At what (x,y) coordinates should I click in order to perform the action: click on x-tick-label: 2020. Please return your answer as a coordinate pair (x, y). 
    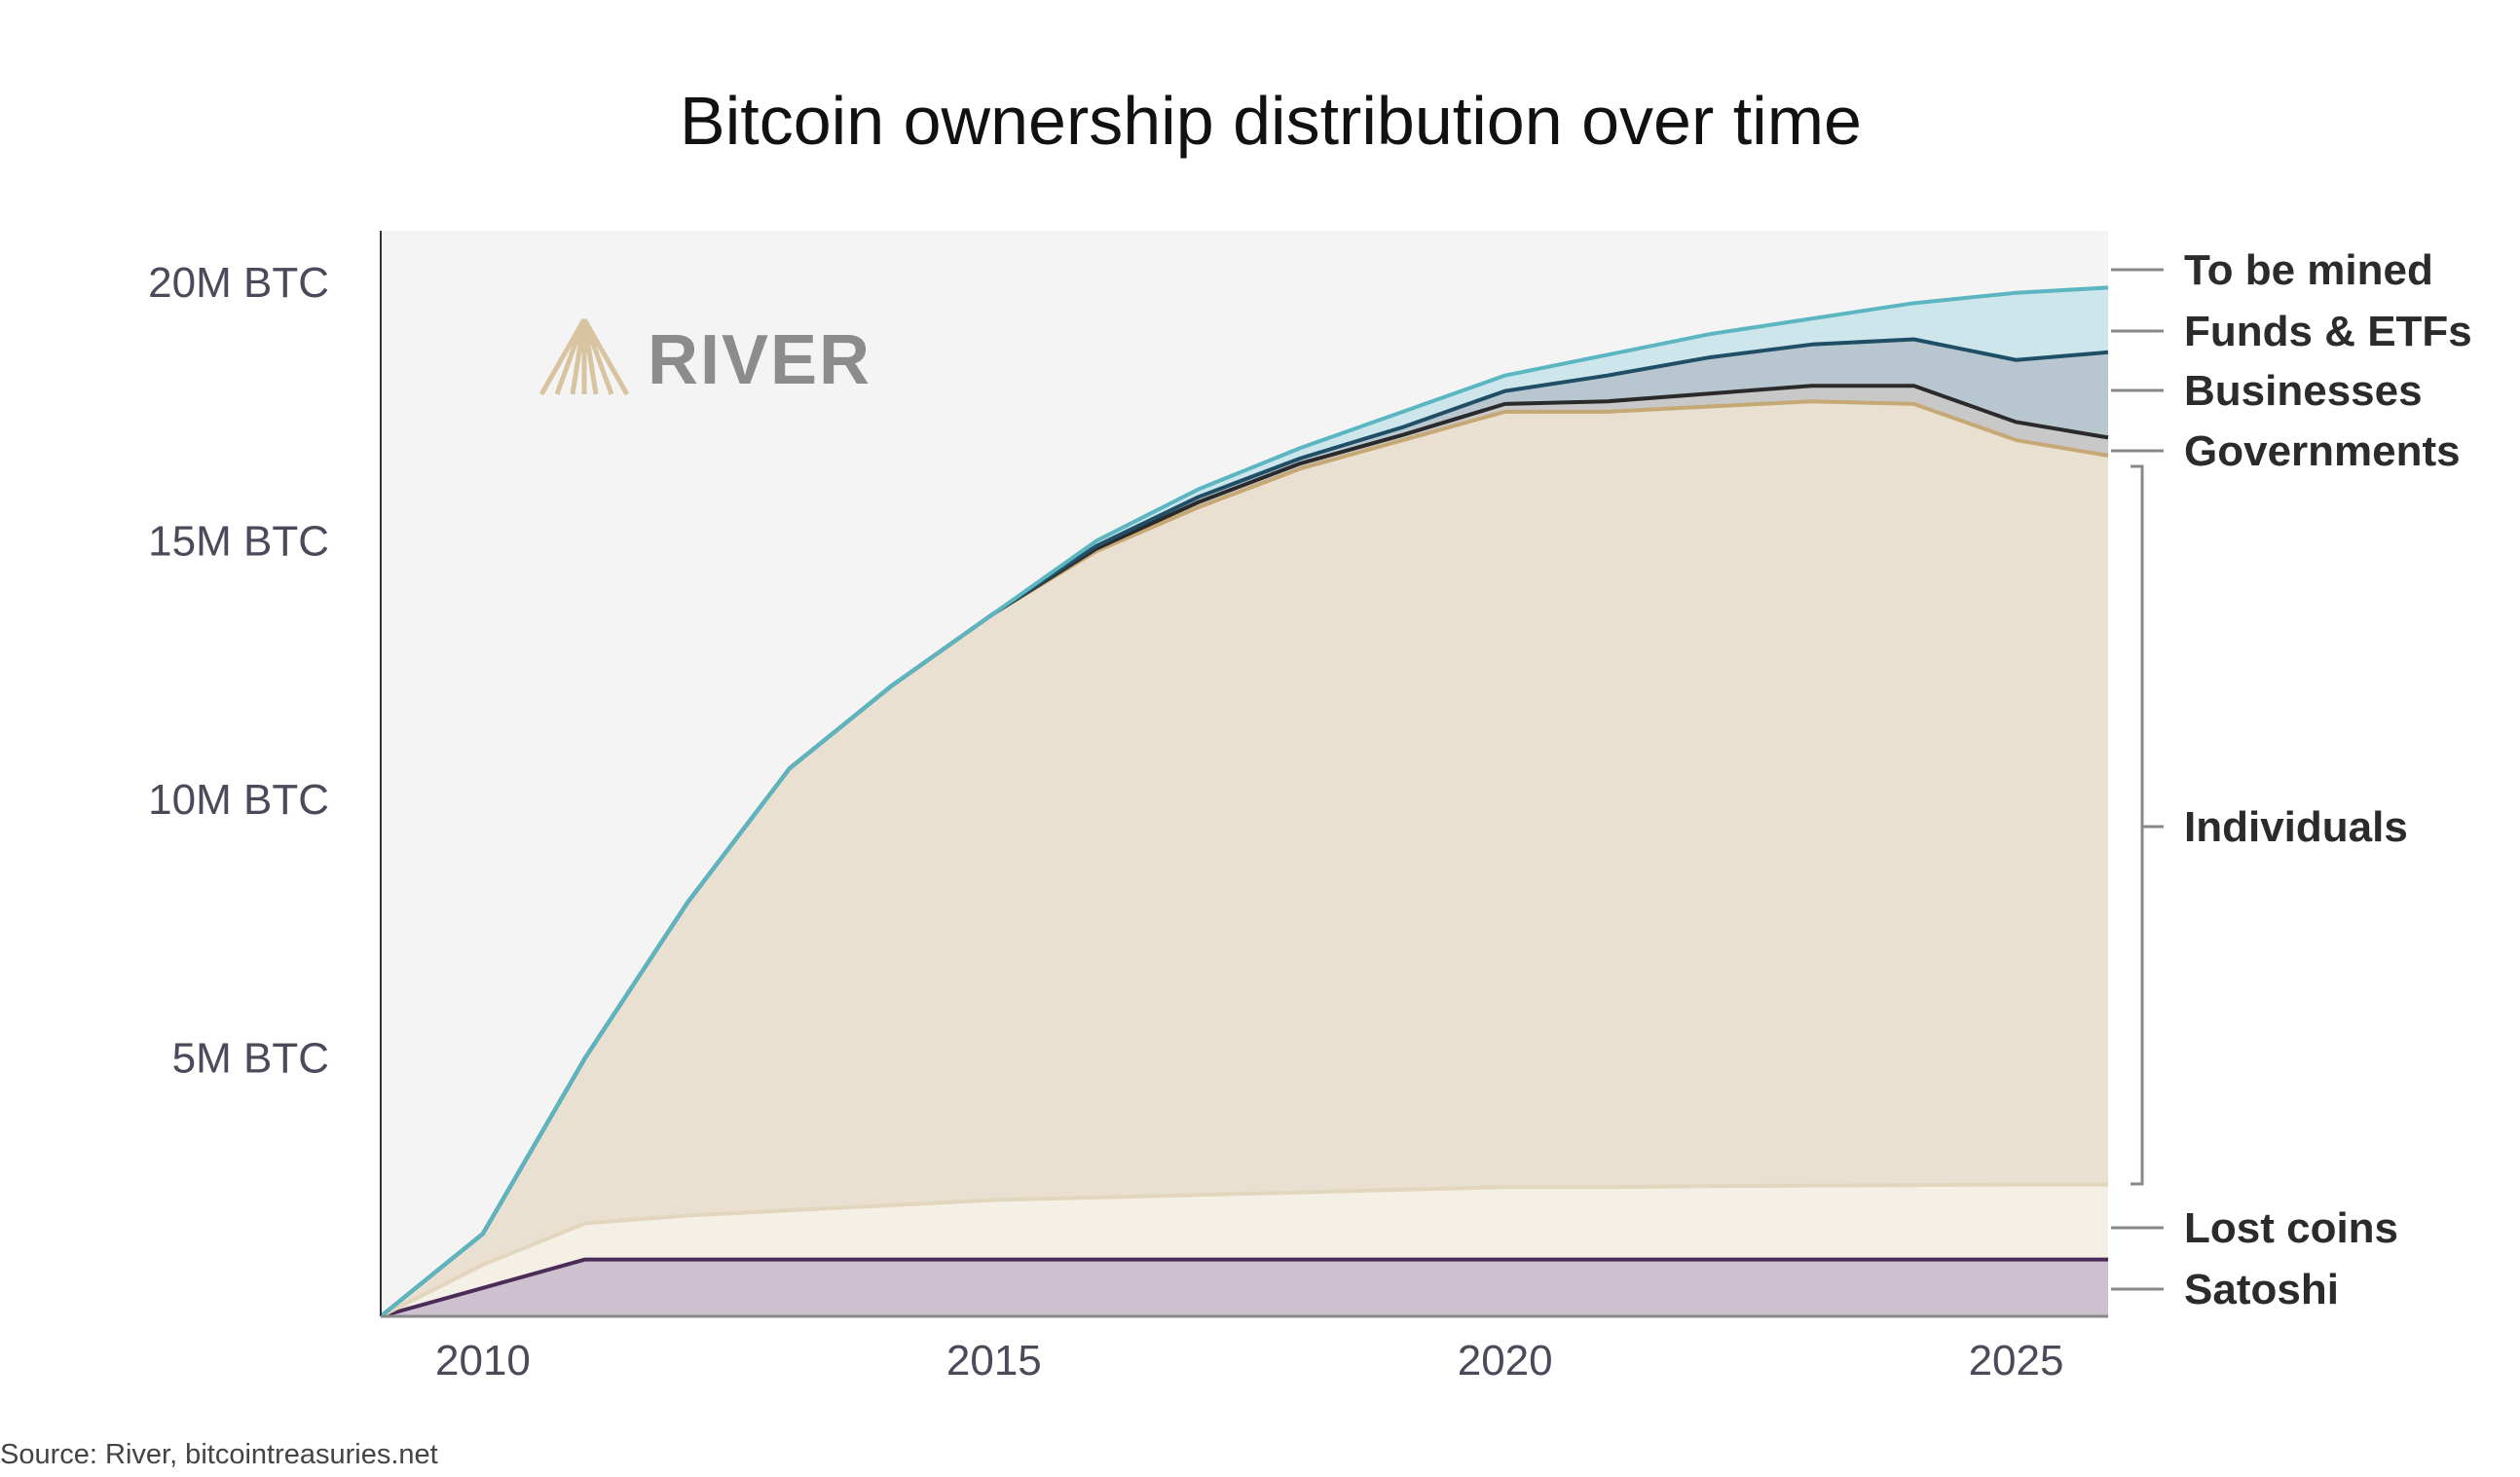
    Looking at the image, I should click on (1505, 1361).